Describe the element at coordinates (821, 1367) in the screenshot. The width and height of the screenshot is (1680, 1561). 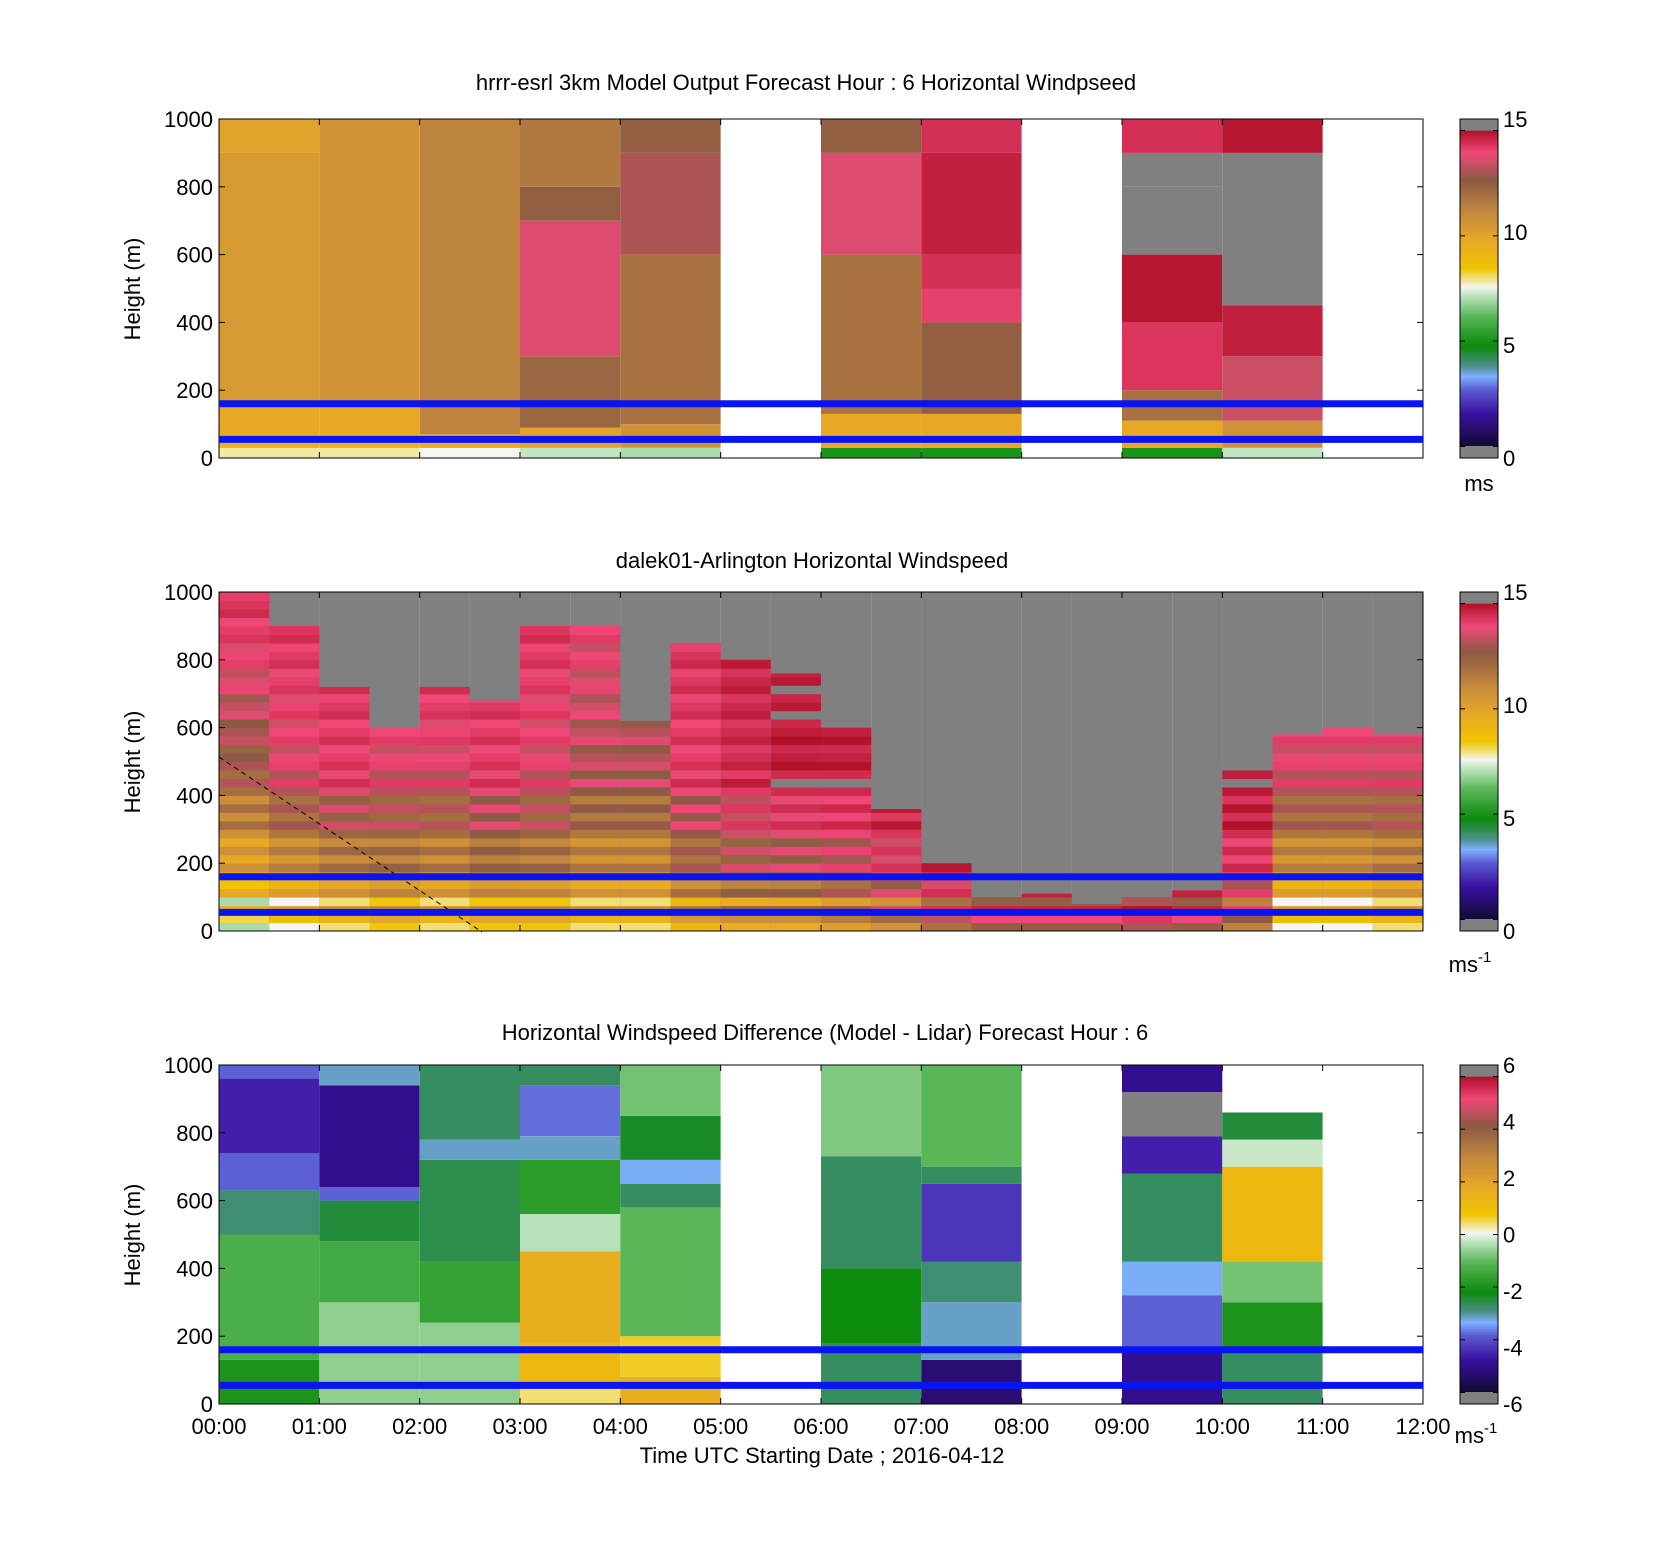
I see `reference-lines` at that location.